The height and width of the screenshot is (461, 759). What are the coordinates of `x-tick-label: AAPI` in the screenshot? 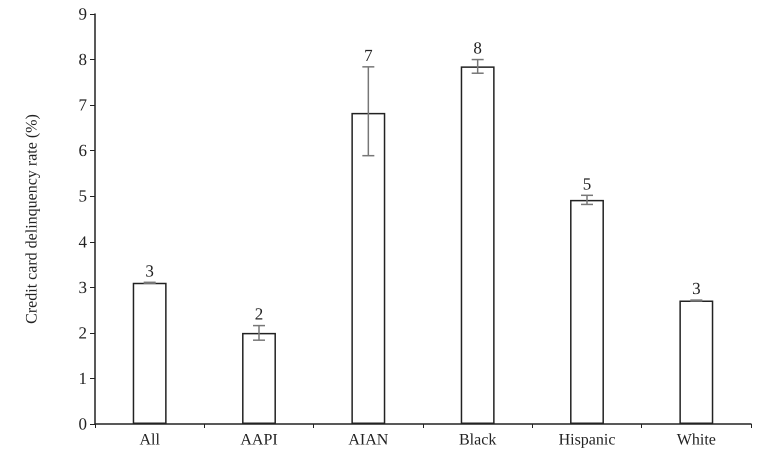 It's located at (259, 440).